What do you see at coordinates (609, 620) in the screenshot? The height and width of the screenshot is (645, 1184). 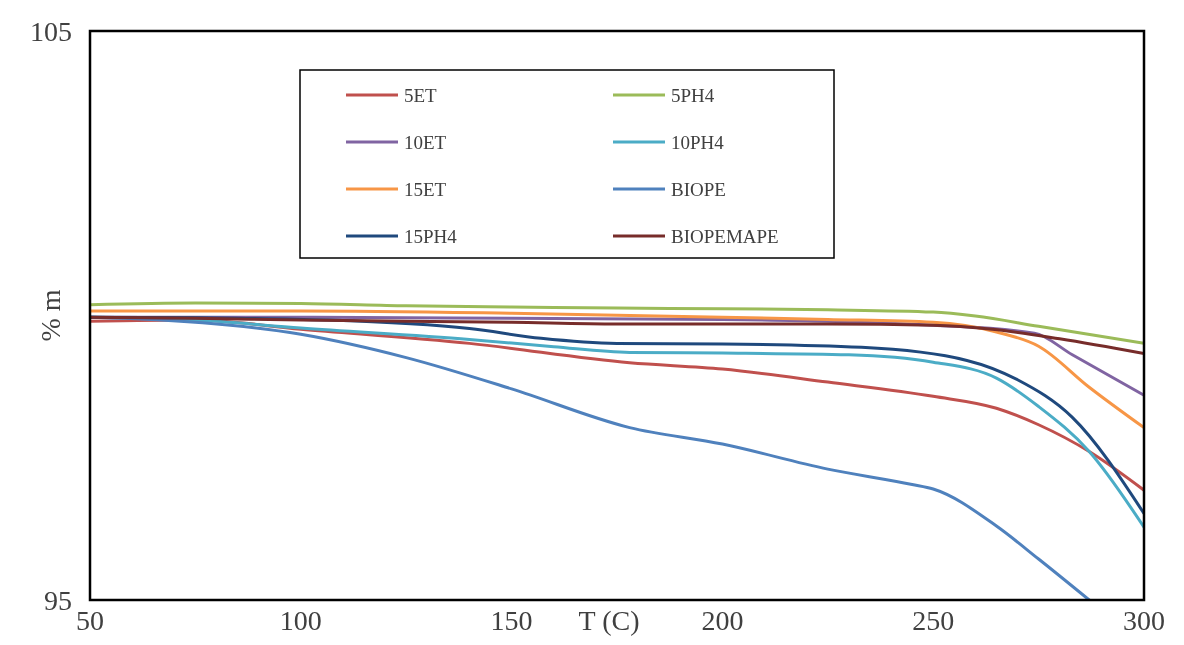 I see `x-axis-title: T (C)` at bounding box center [609, 620].